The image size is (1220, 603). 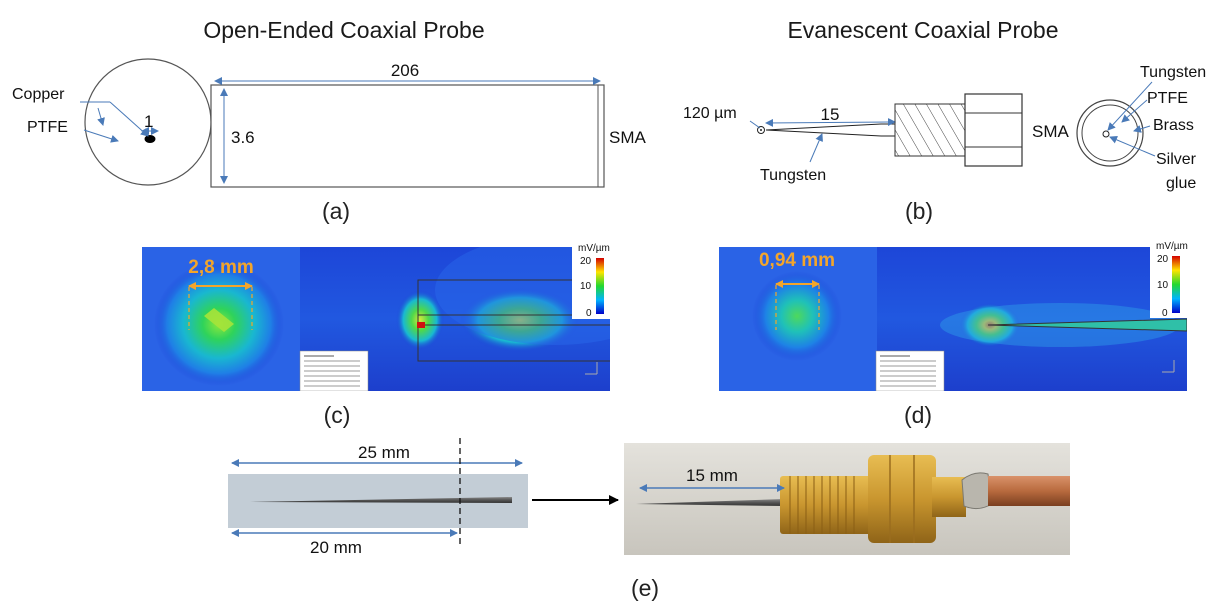 I want to click on label-silver-2: glue, so click(x=1181, y=183).